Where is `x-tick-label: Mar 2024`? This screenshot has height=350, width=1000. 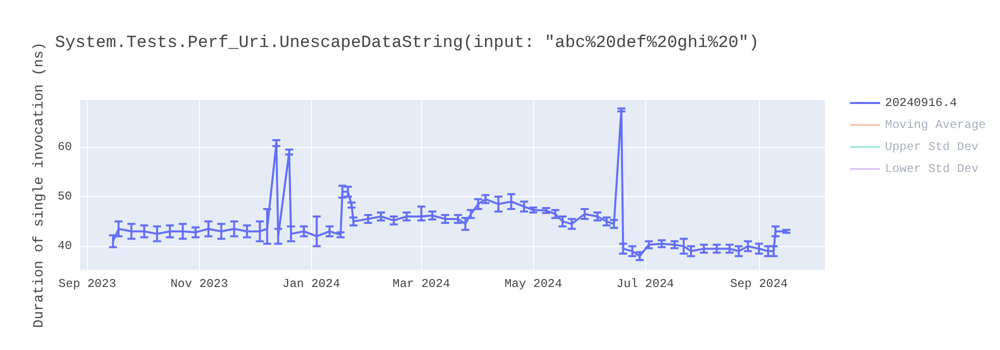 x-tick-label: Mar 2024 is located at coordinates (421, 284).